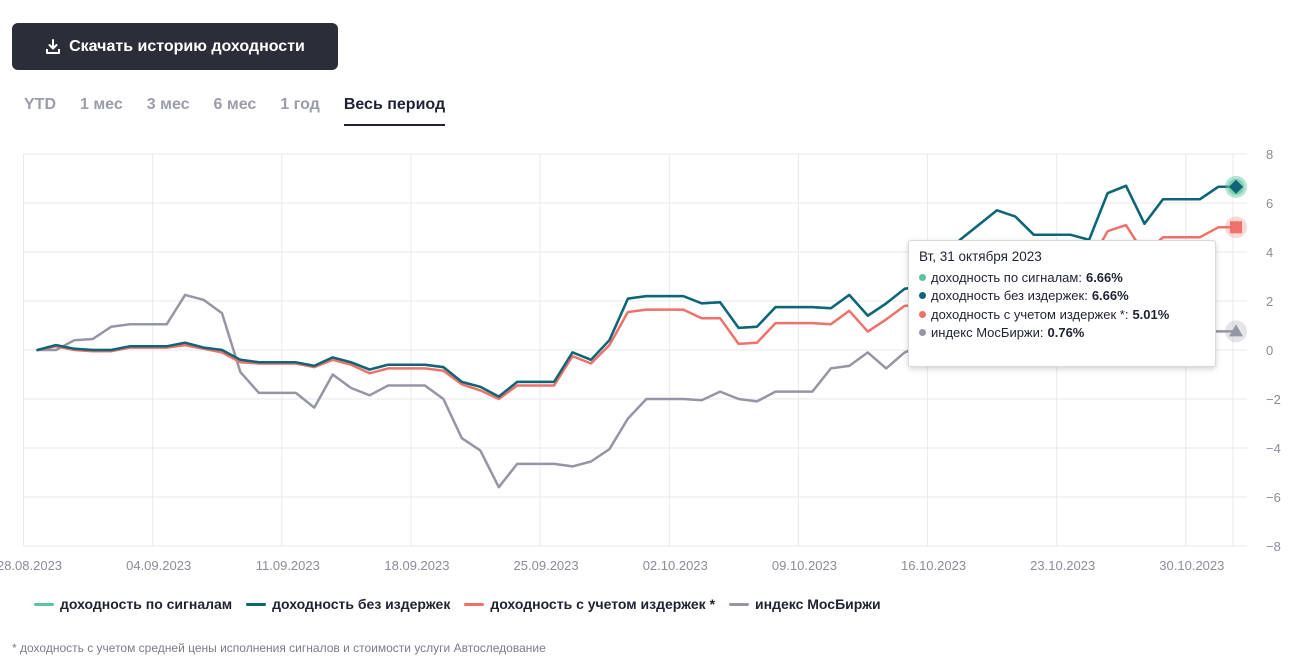 This screenshot has width=1307, height=667. Describe the element at coordinates (987, 333) in the screenshot. I see `tooltip-label-moex: индекс МосБиржи:` at that location.